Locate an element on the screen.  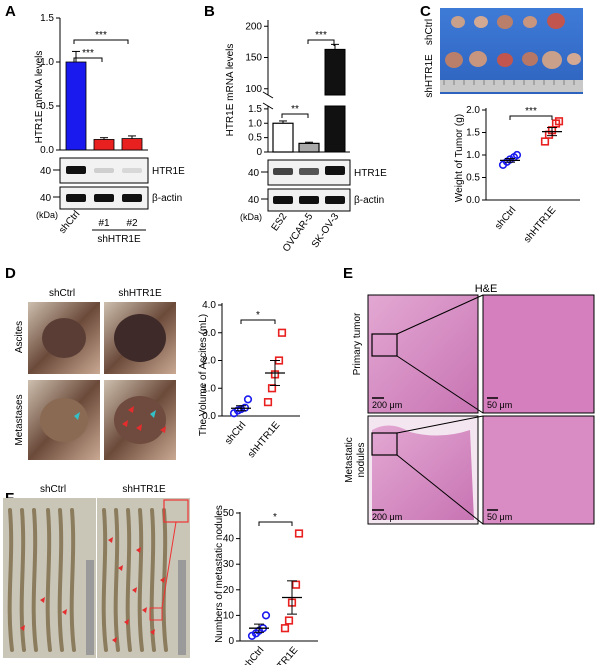
panel-e-primary-high is located at coordinates (538, 354).